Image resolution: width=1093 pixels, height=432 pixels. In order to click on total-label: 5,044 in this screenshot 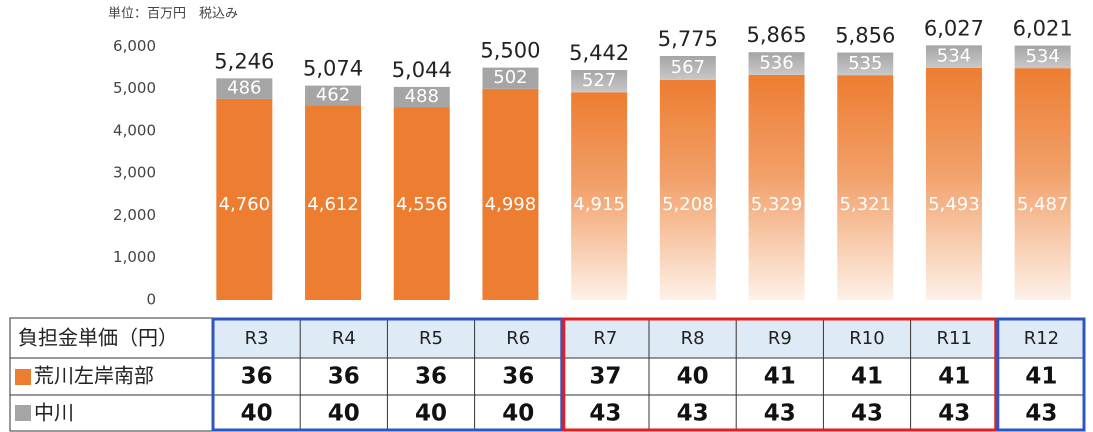, I will do `click(422, 70)`.